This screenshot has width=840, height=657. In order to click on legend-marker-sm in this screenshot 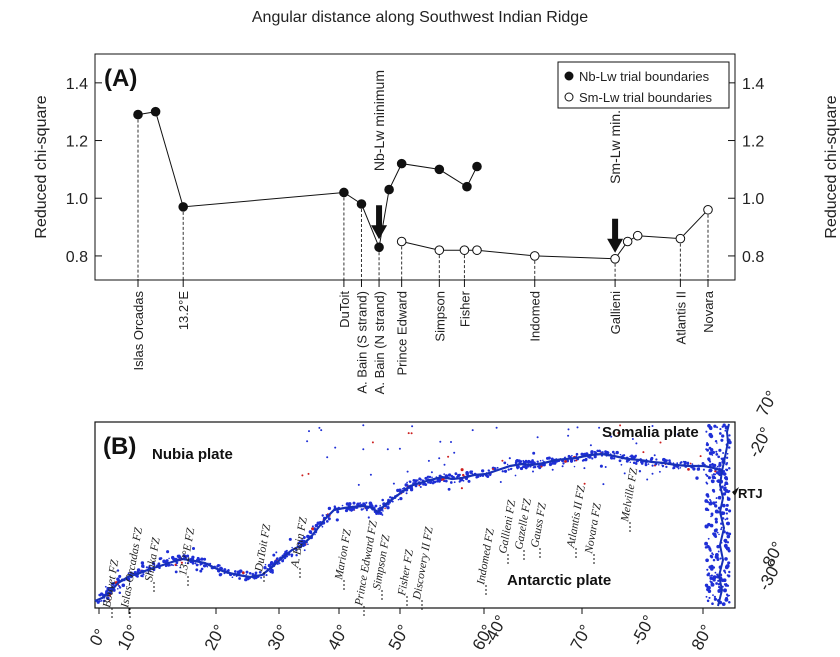, I will do `click(569, 97)`.